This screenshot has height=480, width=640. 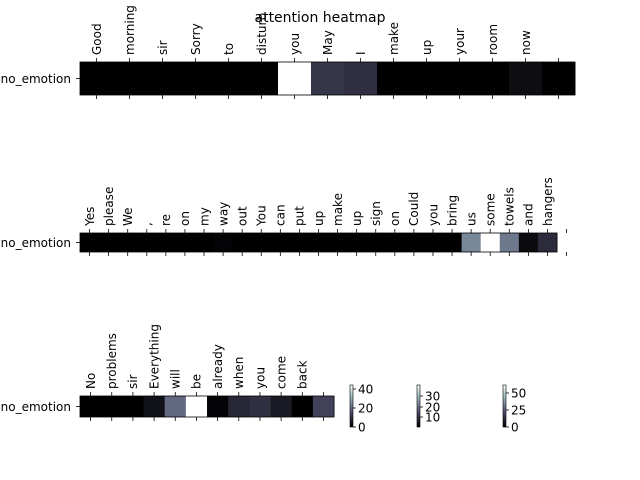 I want to click on token-label: re, so click(x=166, y=220).